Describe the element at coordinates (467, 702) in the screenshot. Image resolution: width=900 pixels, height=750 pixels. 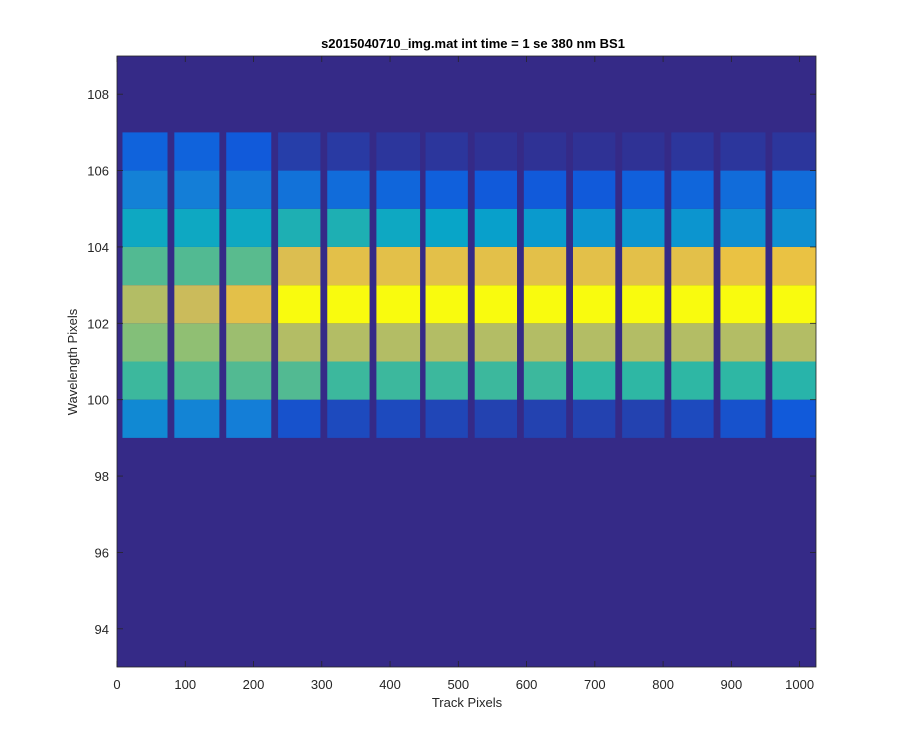
I see `x-axis-label: Track Pixels` at that location.